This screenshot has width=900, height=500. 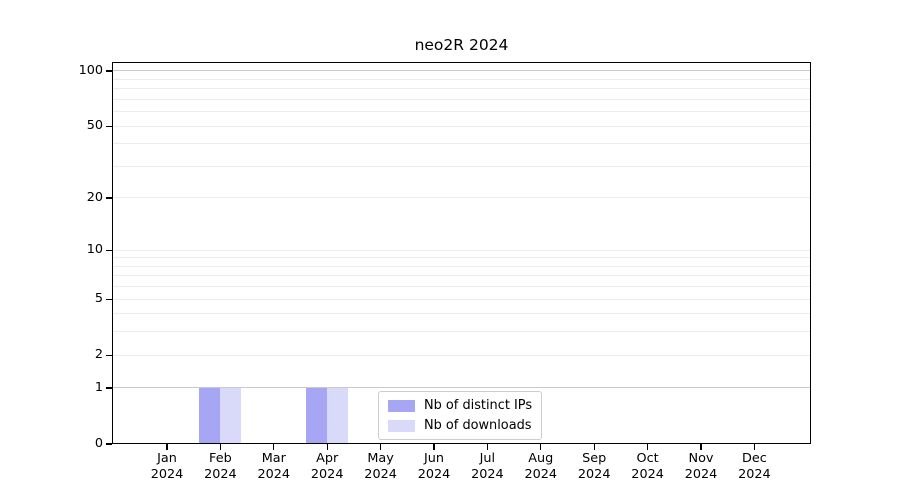 I want to click on y-tick-label-2: 2, so click(x=98, y=355).